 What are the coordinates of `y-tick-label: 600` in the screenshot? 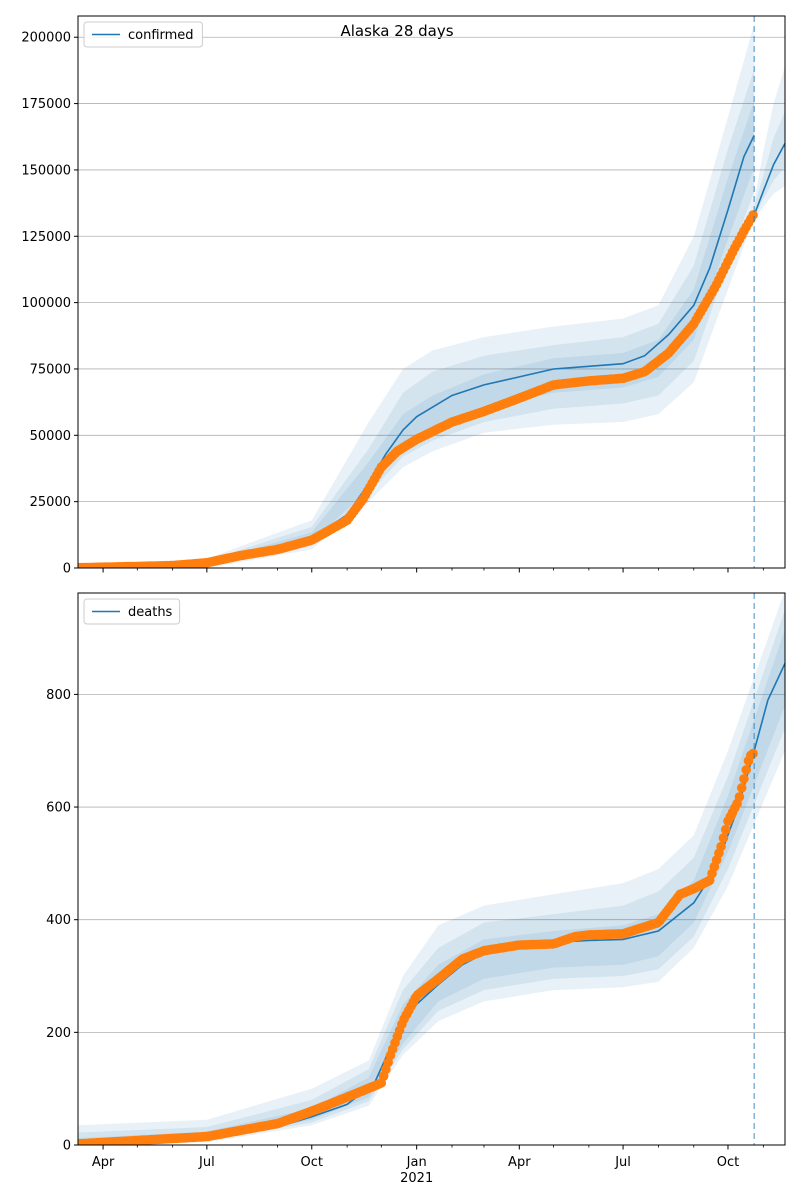 It's located at (58, 808).